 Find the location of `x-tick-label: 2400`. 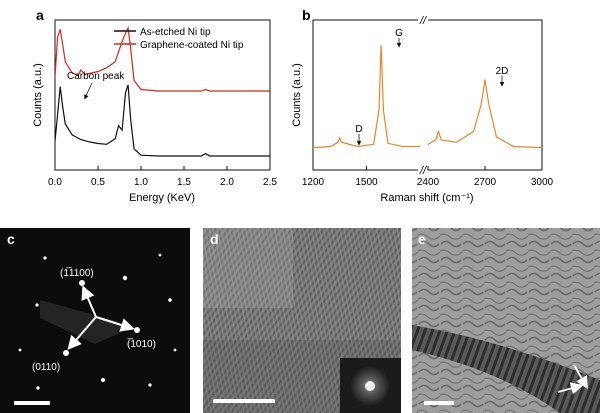

x-tick-label: 2400 is located at coordinates (428, 182).